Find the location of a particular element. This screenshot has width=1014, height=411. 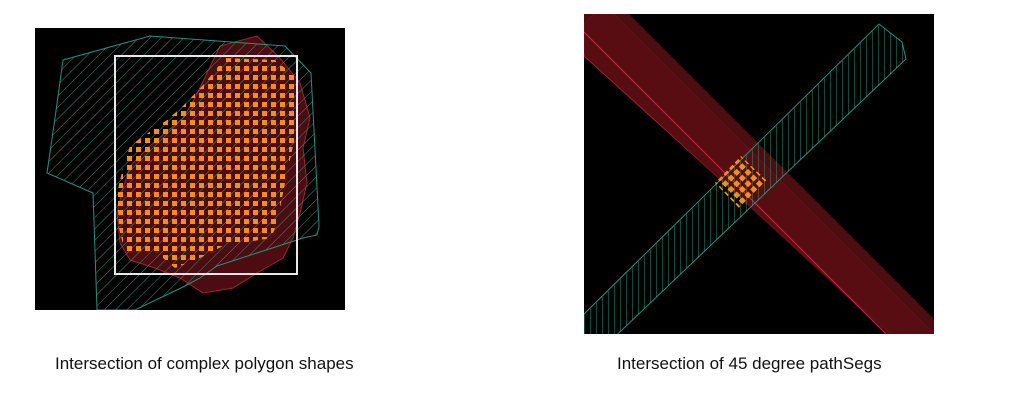

caption-pathseg-intersection: Intersection of 45 degree pathSegs is located at coordinates (749, 363).